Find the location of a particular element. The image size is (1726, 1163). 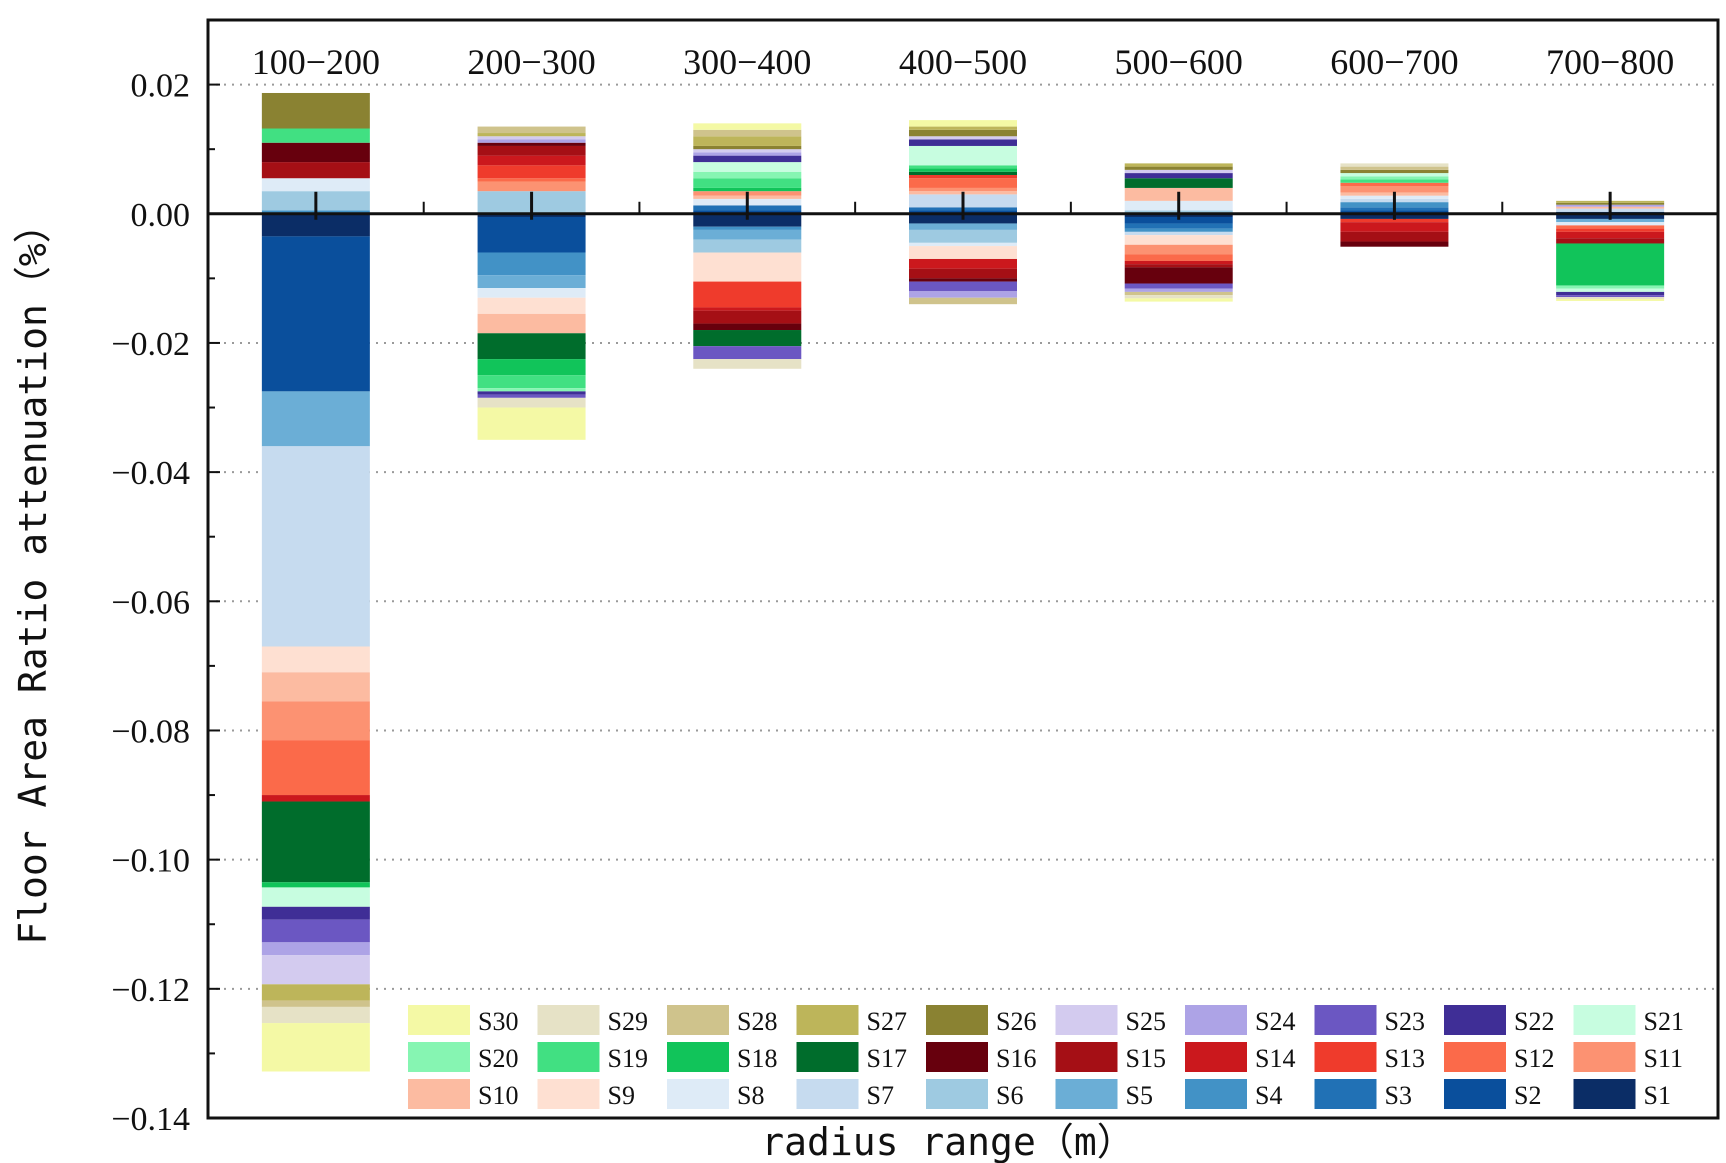

y-tick-label: −0.04 is located at coordinates (150, 473).